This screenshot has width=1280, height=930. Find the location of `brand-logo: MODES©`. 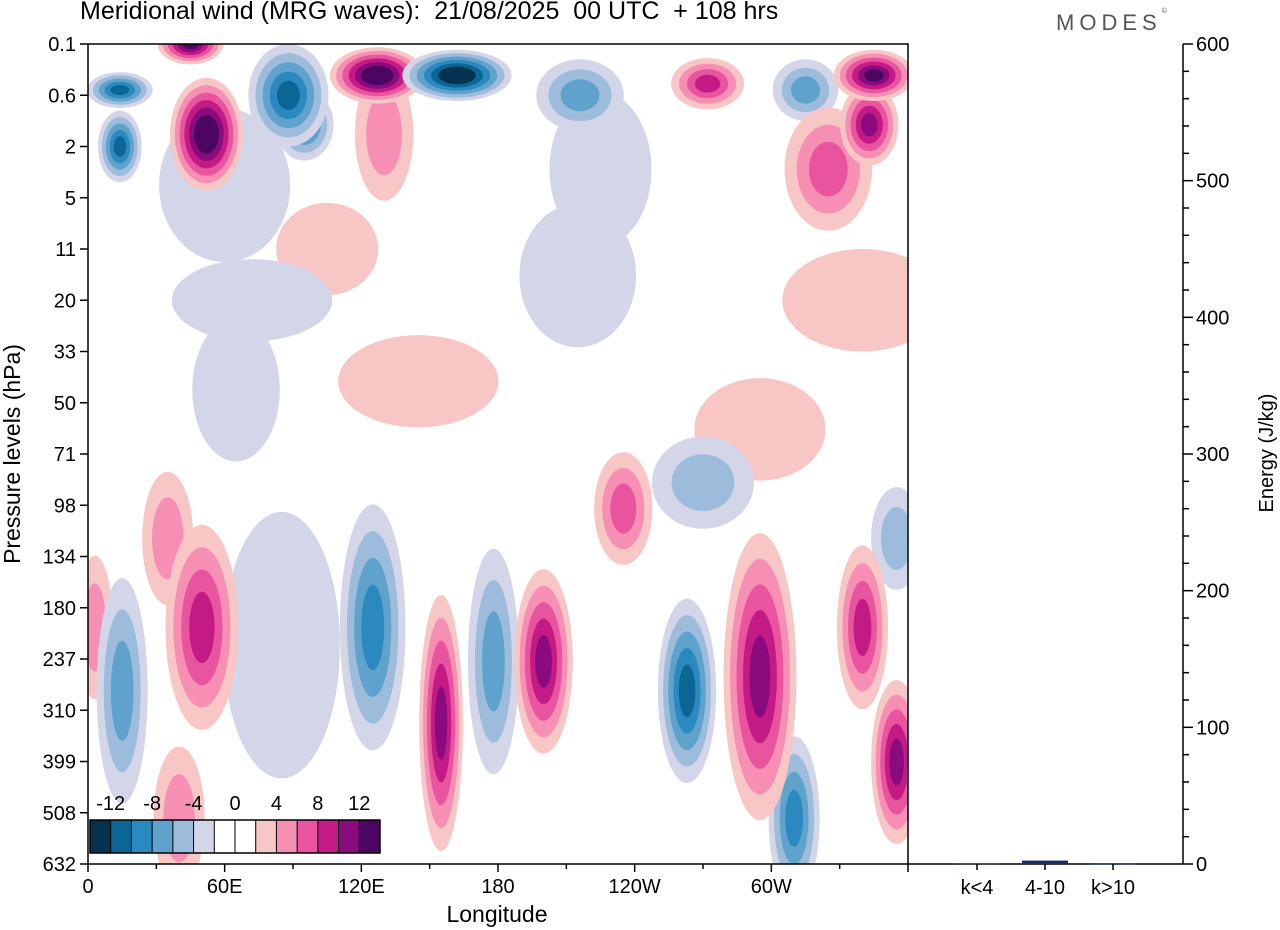

brand-logo: MODES© is located at coordinates (1111, 22).